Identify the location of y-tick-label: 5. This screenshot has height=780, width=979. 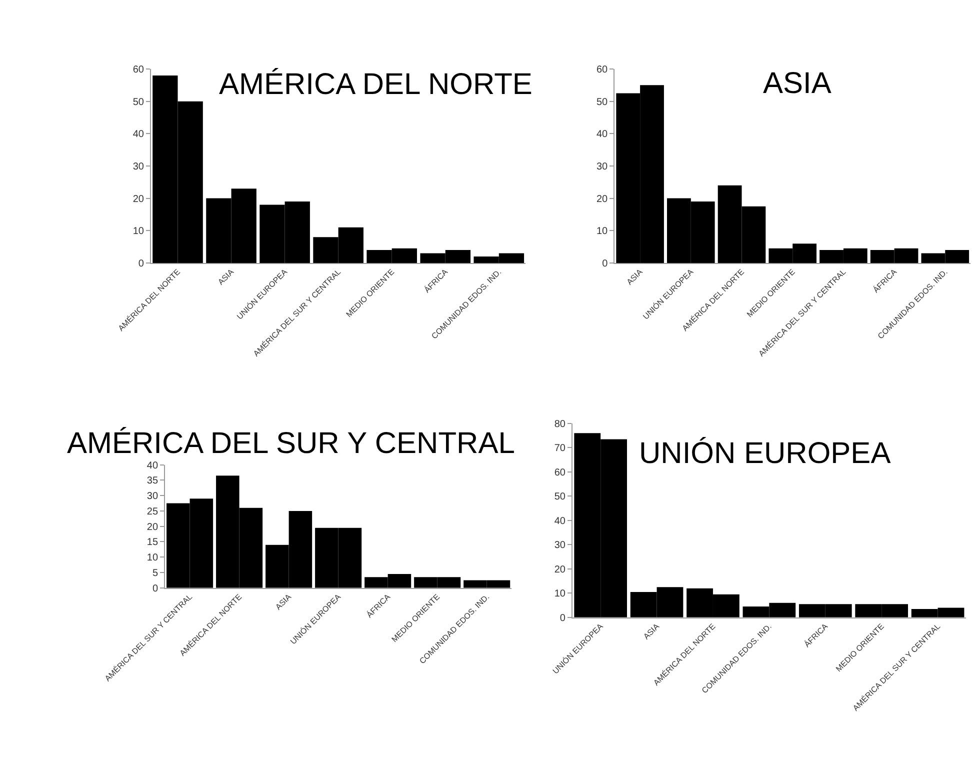
(155, 574).